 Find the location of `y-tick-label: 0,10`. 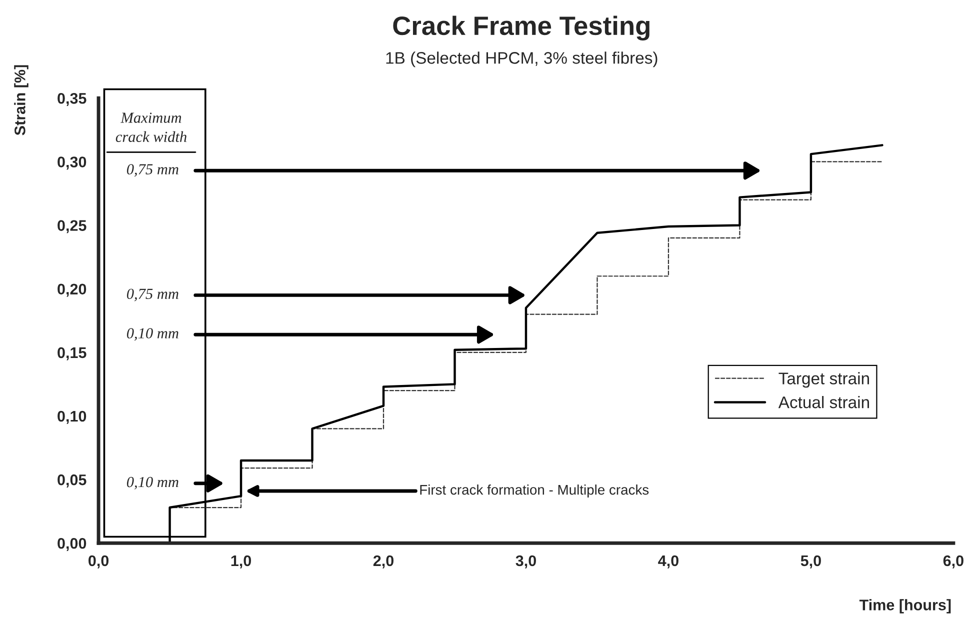

y-tick-label: 0,10 is located at coordinates (72, 417).